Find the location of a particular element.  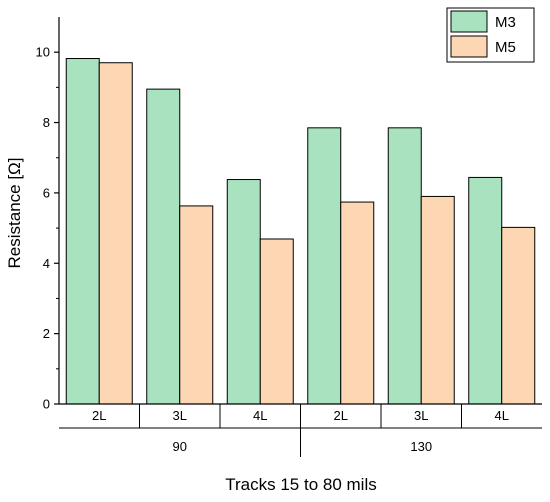

legend-swatch-m5 is located at coordinates (469, 46).